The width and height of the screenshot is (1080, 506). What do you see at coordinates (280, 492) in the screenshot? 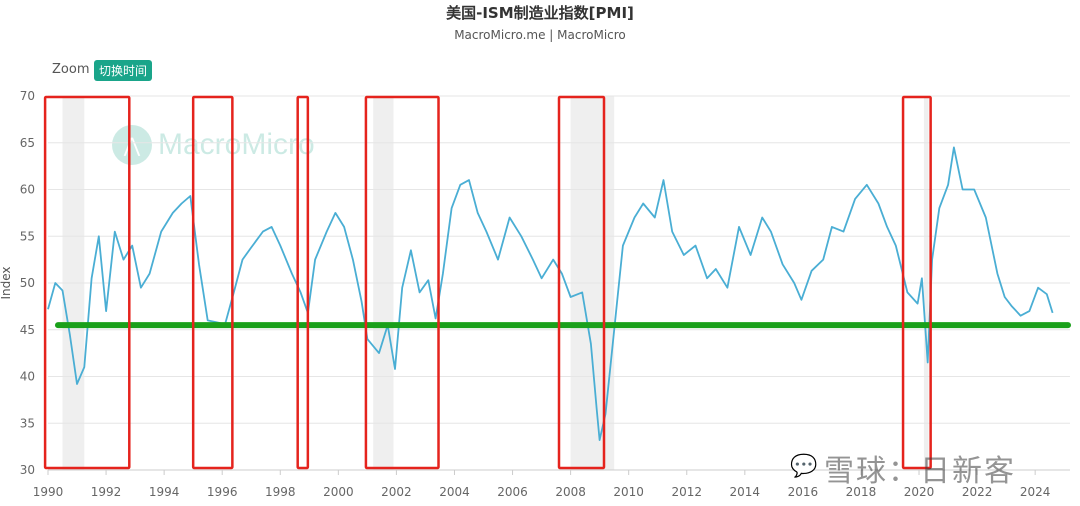
I see `x-tick-label: 1998` at bounding box center [280, 492].